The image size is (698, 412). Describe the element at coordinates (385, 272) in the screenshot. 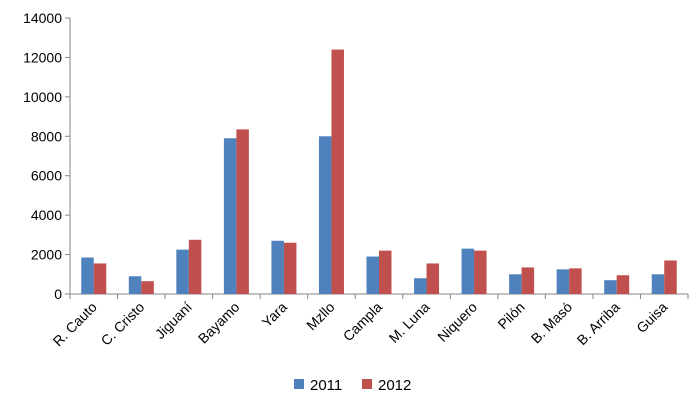

I see `bar-2012-campla` at that location.